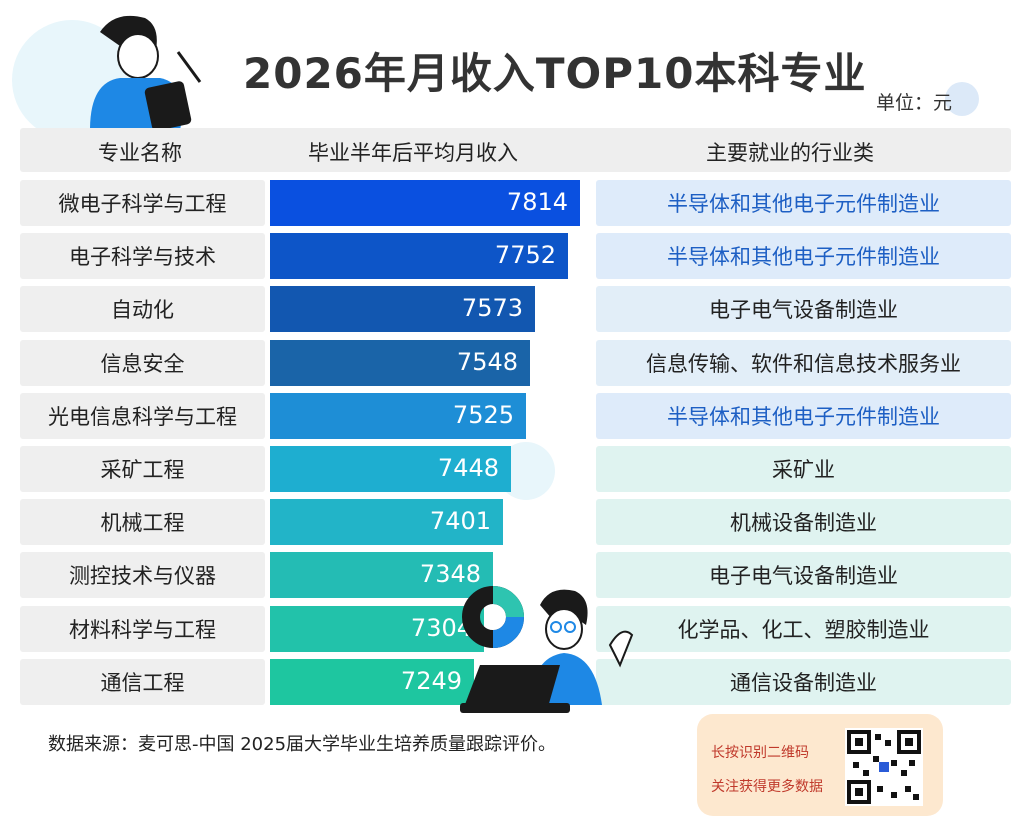 The height and width of the screenshot is (832, 1023). Describe the element at coordinates (525, 255) in the screenshot. I see `income-value: 7752` at that location.